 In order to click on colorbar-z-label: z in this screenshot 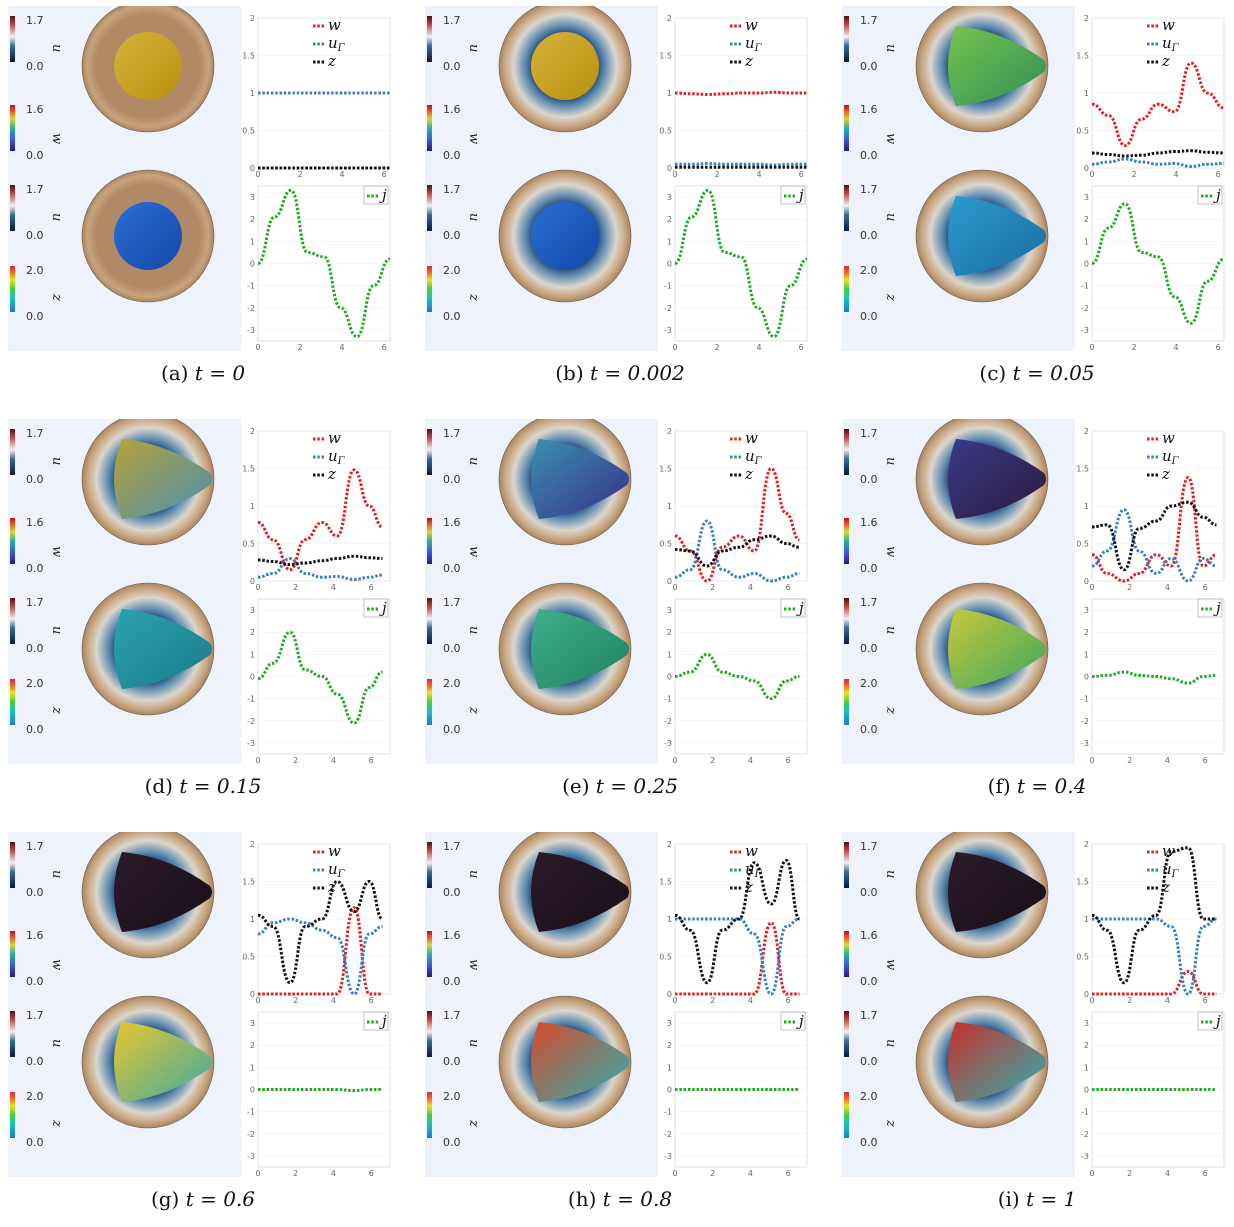, I will do `click(890, 710)`.